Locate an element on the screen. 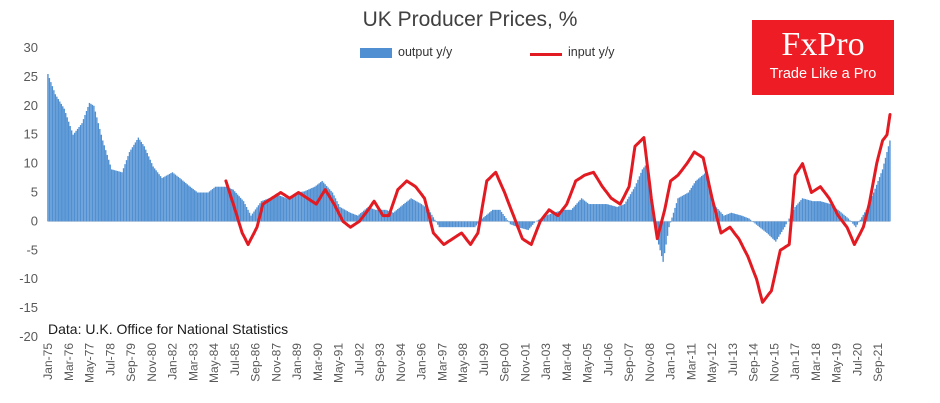 This screenshot has height=403, width=940. x-tick-label: Nov-80 is located at coordinates (152, 362).